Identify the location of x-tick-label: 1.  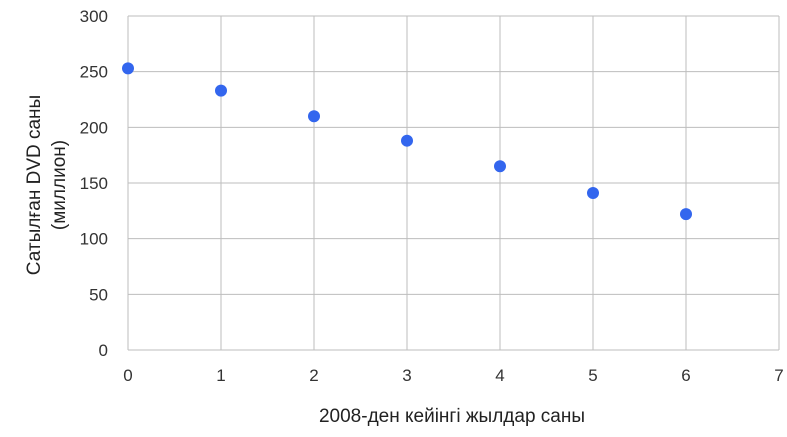
(220, 375).